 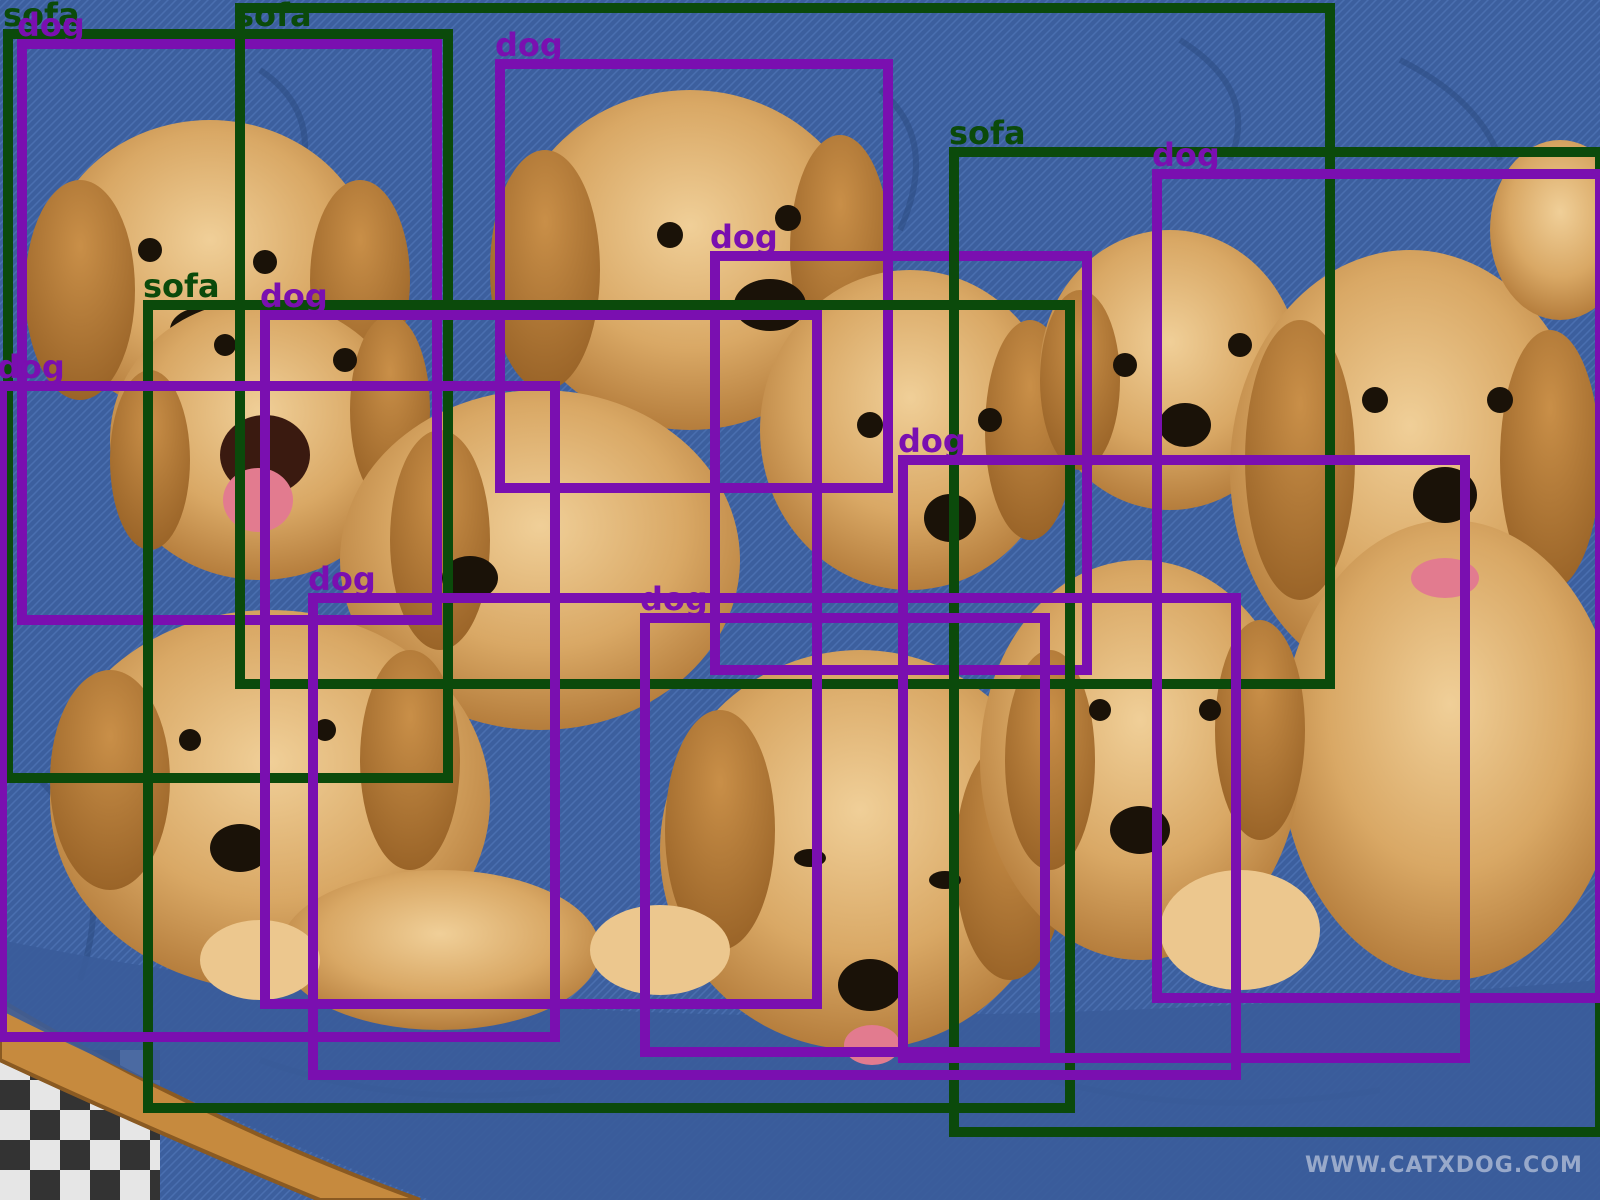 I want to click on watermark-text: WWW.CATXDOG.COM, so click(x=1444, y=1165).